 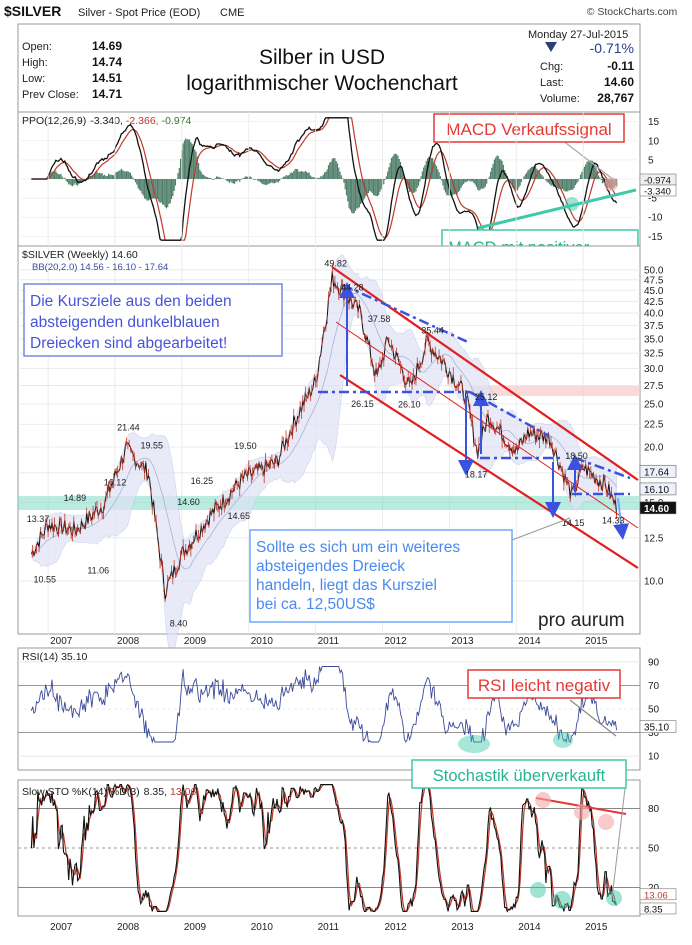 I want to click on price-tick-label: 20.0, so click(x=654, y=448).